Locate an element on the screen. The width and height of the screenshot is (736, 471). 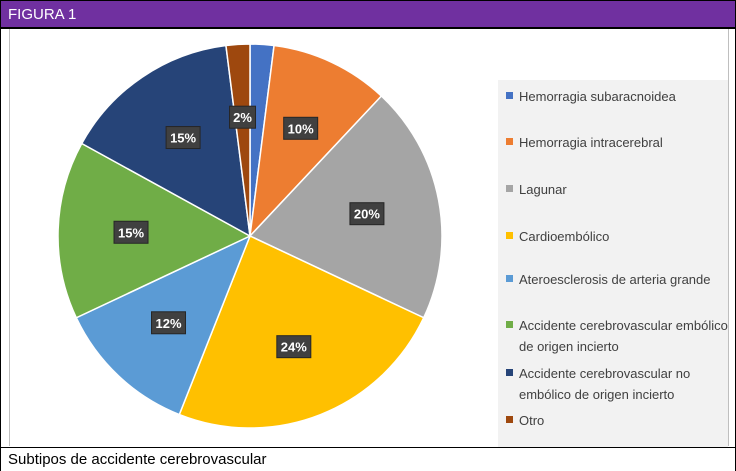
slice-data-label-5: 12% is located at coordinates (169, 323).